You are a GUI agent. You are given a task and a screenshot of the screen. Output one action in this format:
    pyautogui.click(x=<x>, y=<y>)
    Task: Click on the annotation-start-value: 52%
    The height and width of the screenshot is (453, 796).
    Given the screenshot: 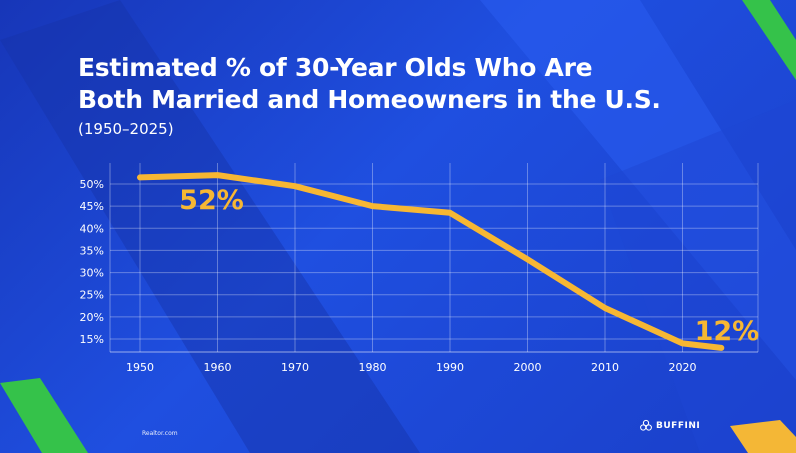 What is the action you would take?
    pyautogui.click(x=211, y=200)
    